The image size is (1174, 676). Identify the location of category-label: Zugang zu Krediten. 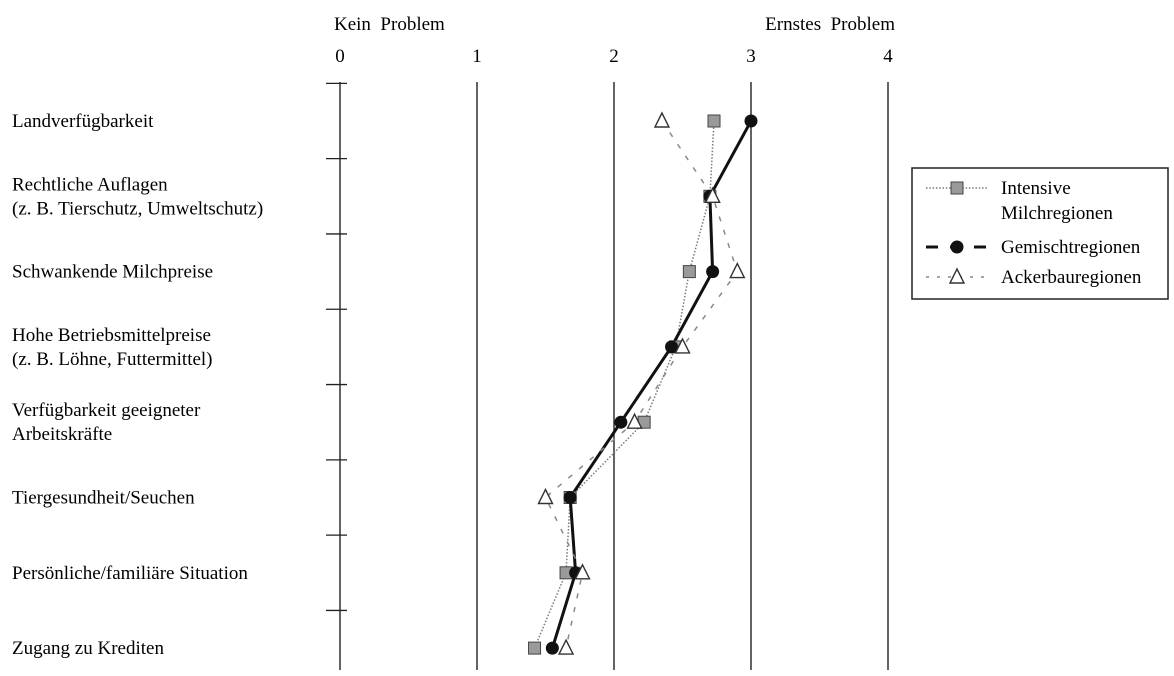
(88, 648).